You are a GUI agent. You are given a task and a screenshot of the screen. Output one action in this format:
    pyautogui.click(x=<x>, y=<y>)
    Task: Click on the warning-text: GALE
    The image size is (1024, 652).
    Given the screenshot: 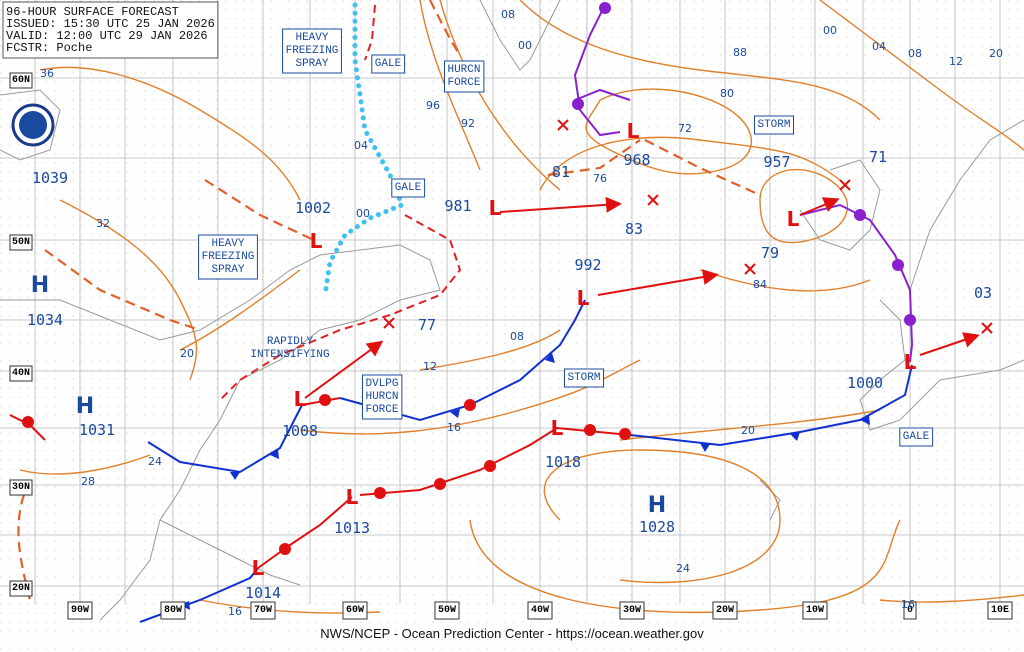 What is the action you would take?
    pyautogui.click(x=388, y=64)
    